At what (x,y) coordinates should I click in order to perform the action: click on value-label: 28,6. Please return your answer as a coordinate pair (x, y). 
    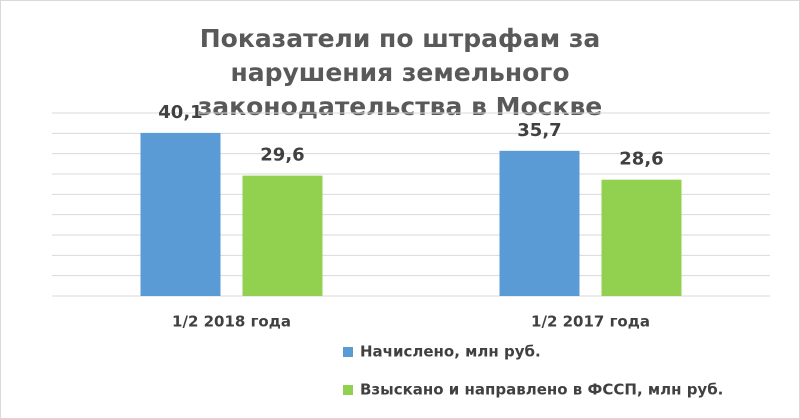
    Looking at the image, I should click on (641, 159).